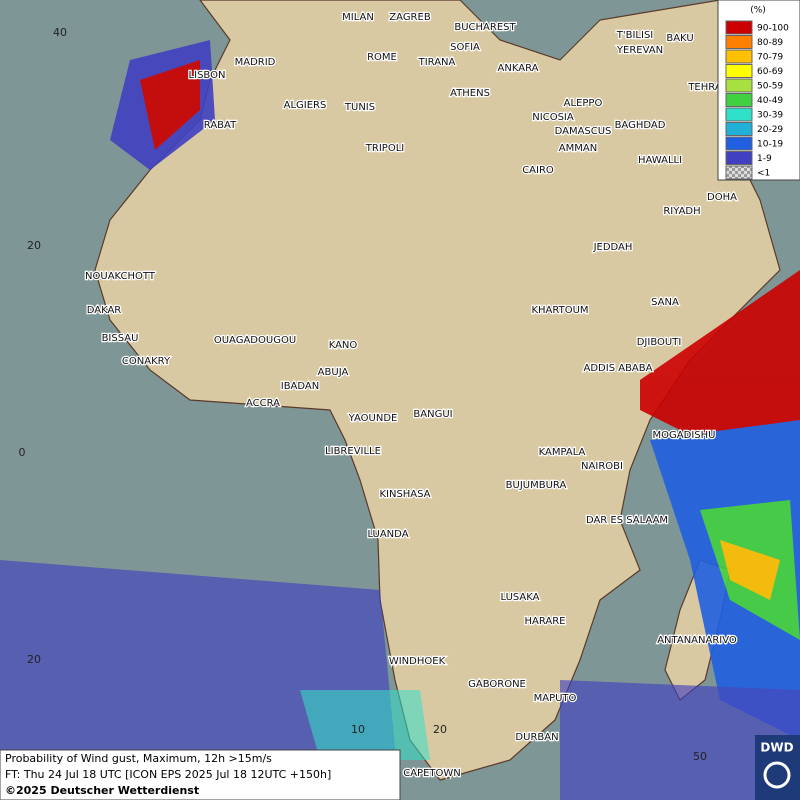 The width and height of the screenshot is (800, 800). I want to click on city-label: DAKAR, so click(104, 310).